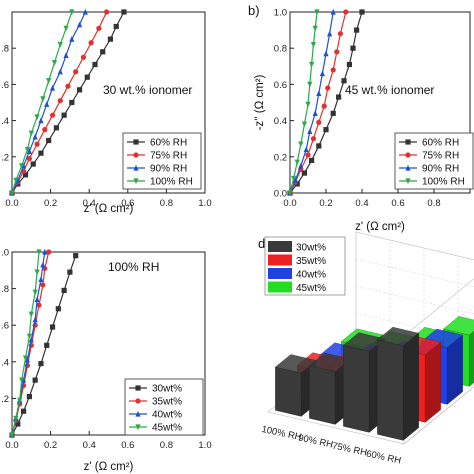 This screenshot has height=474, width=474. Describe the element at coordinates (311, 261) in the screenshot. I see `legend-label: 35wt%` at that location.